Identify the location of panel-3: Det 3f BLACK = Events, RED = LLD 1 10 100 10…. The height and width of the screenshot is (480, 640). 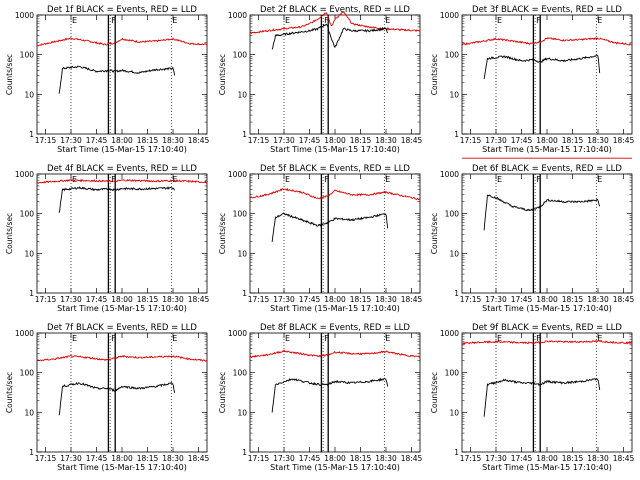
(532, 79).